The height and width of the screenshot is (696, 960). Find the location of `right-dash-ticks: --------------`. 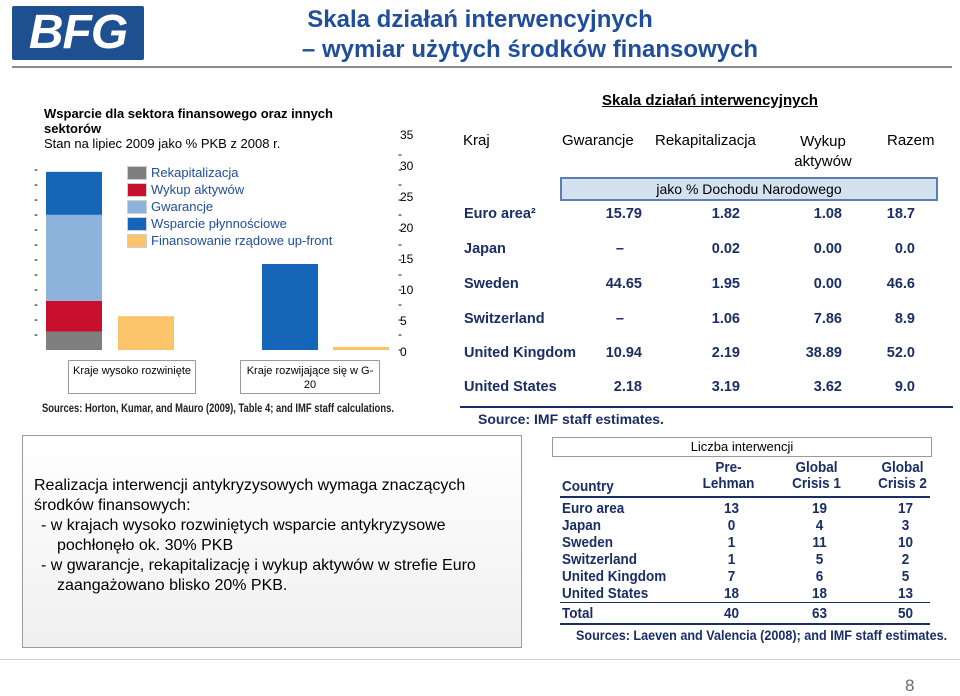

right-dash-ticks: -------------- is located at coordinates (400, 251).